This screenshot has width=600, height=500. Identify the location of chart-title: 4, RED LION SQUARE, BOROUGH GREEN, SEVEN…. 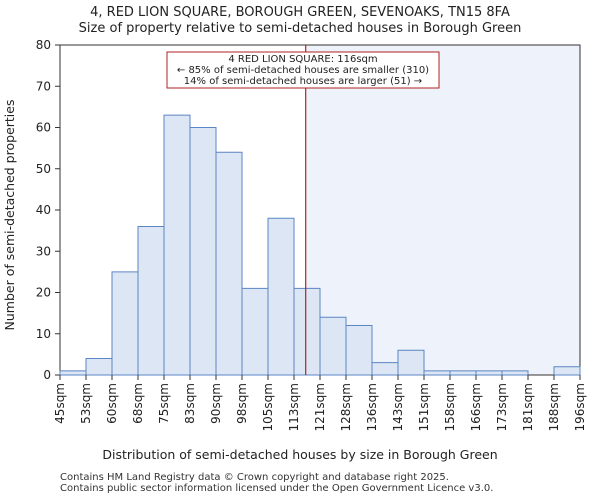
(300, 12).